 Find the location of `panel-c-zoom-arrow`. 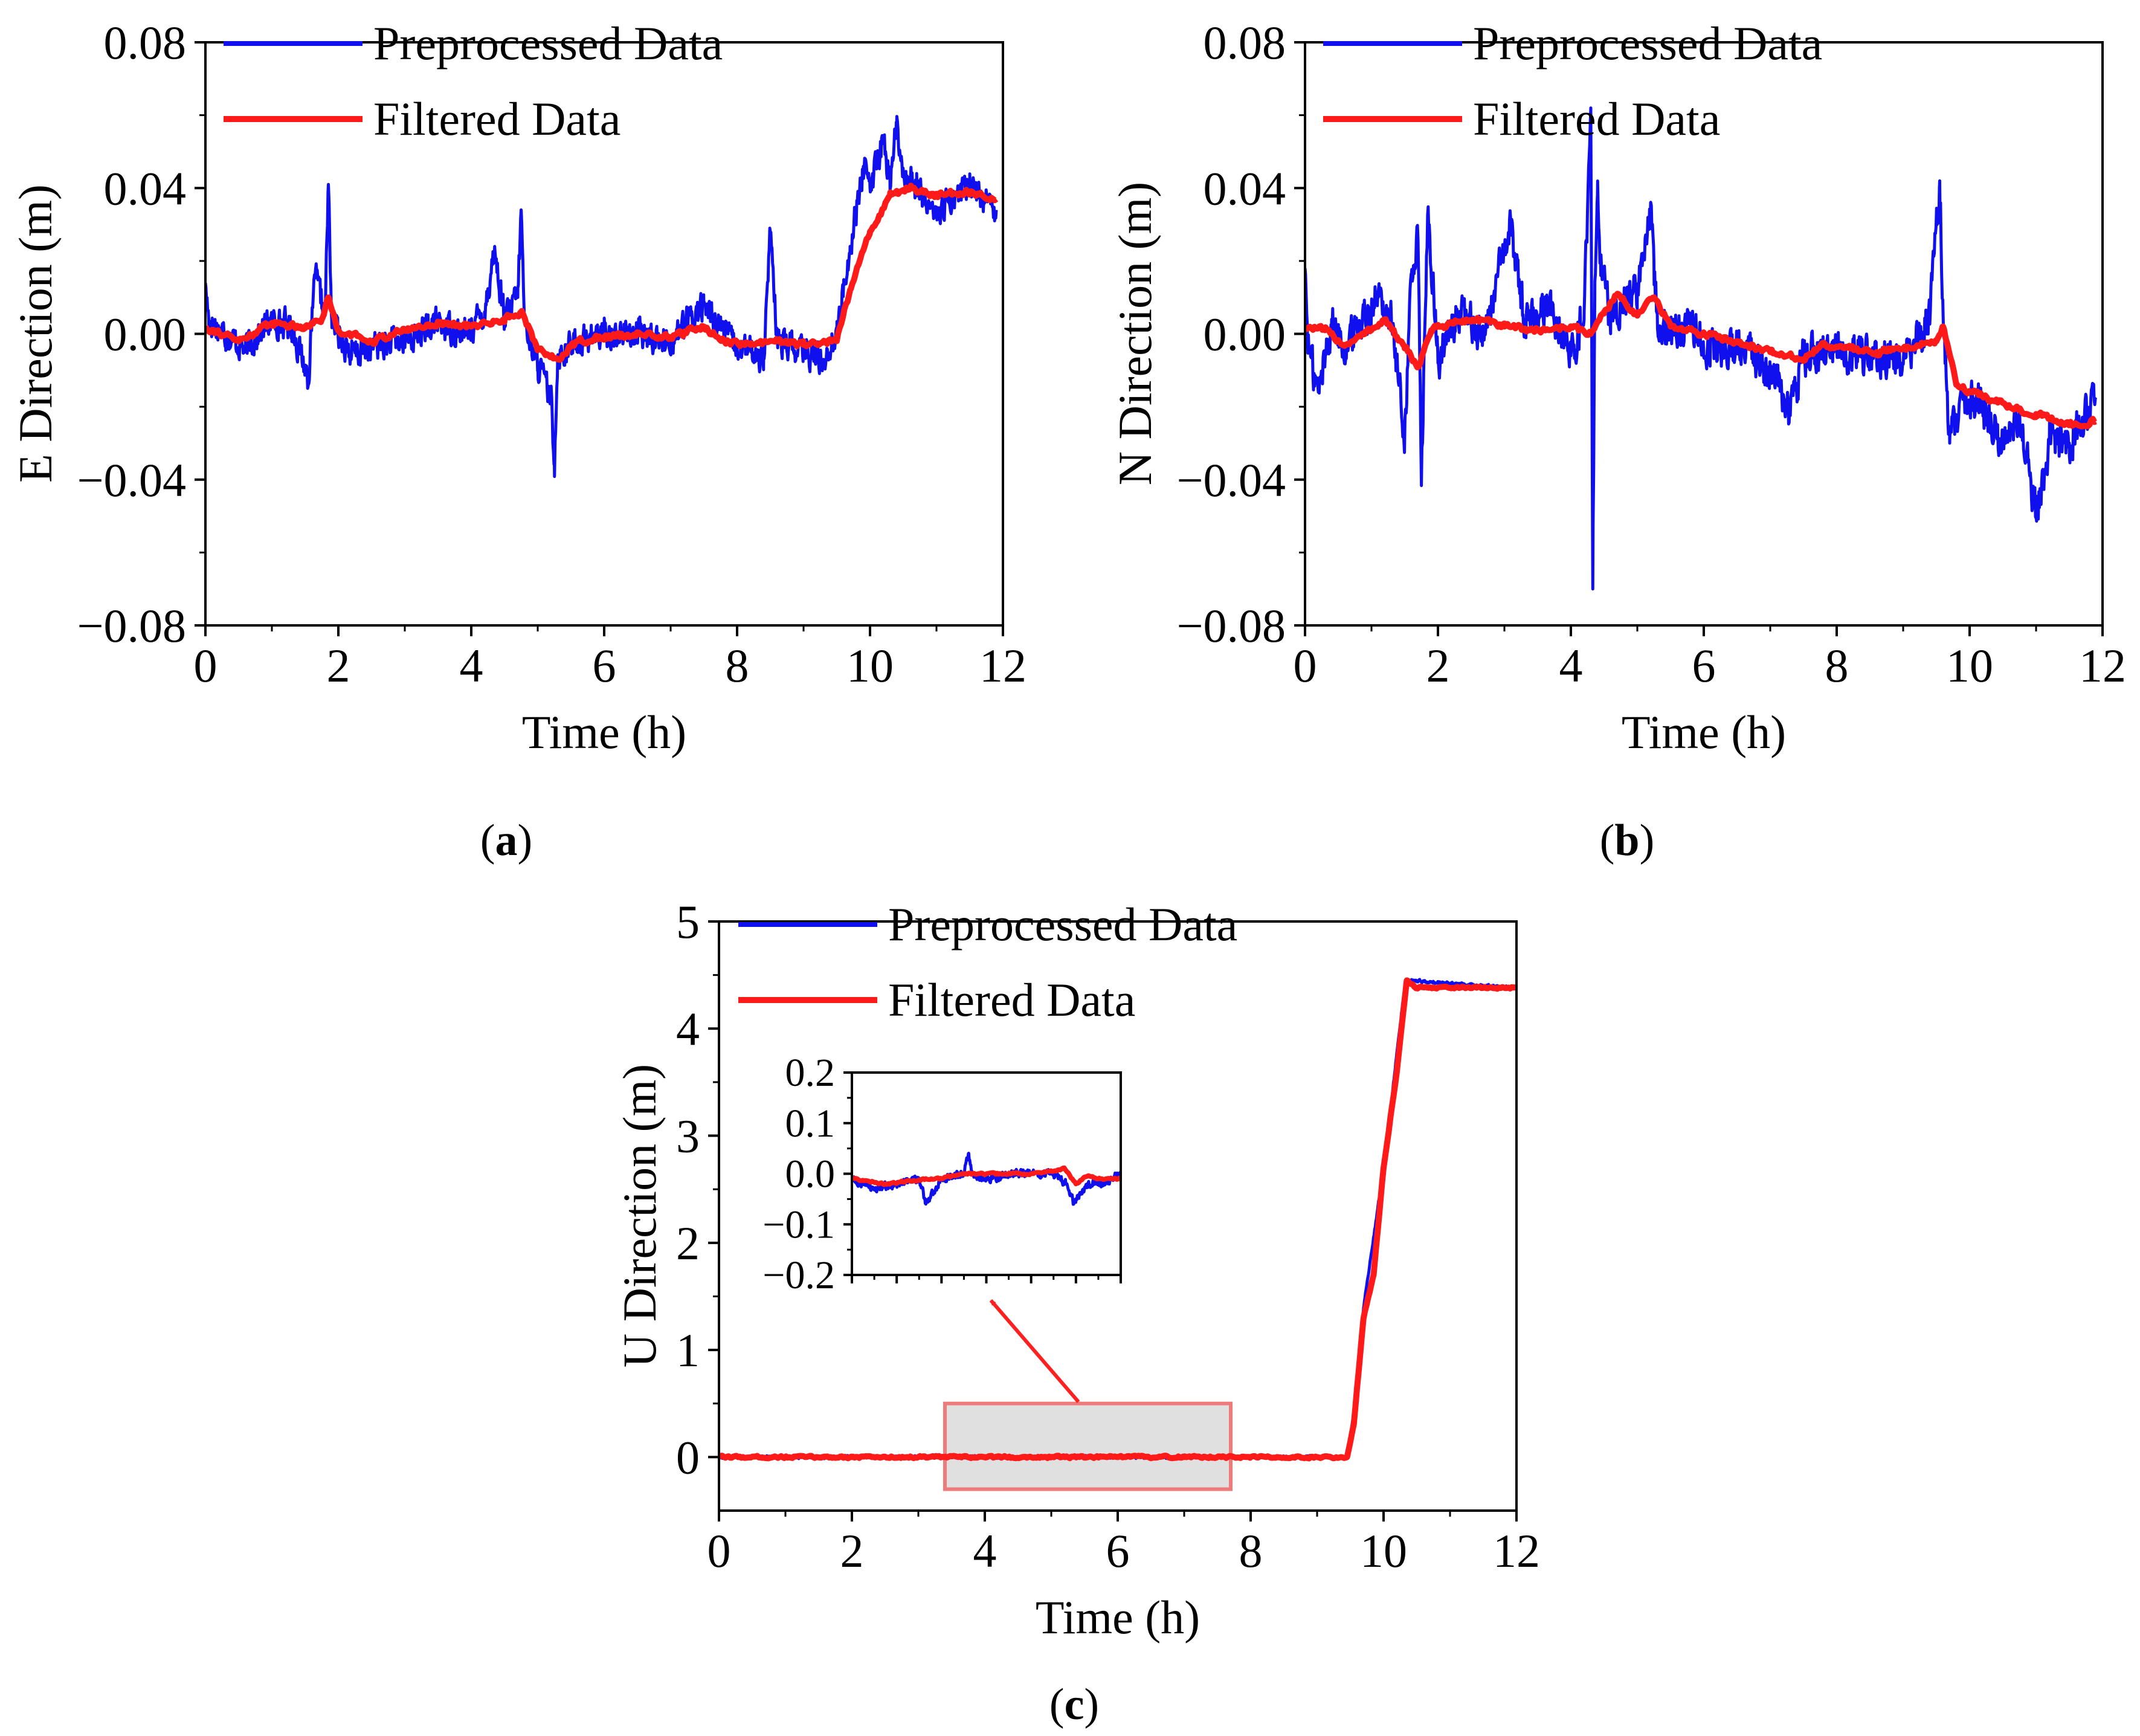

panel-c-zoom-arrow is located at coordinates (1034, 1351).